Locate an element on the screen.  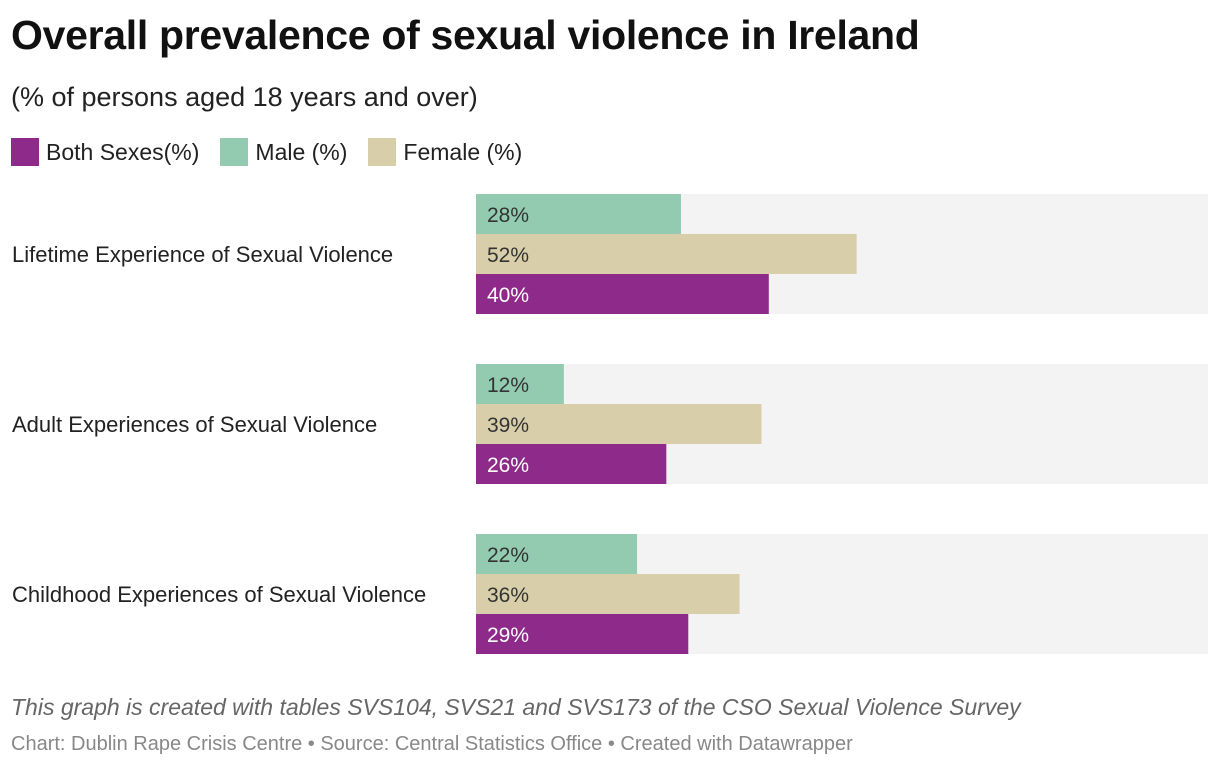
legend-item-female: Female (%) is located at coordinates (445, 152).